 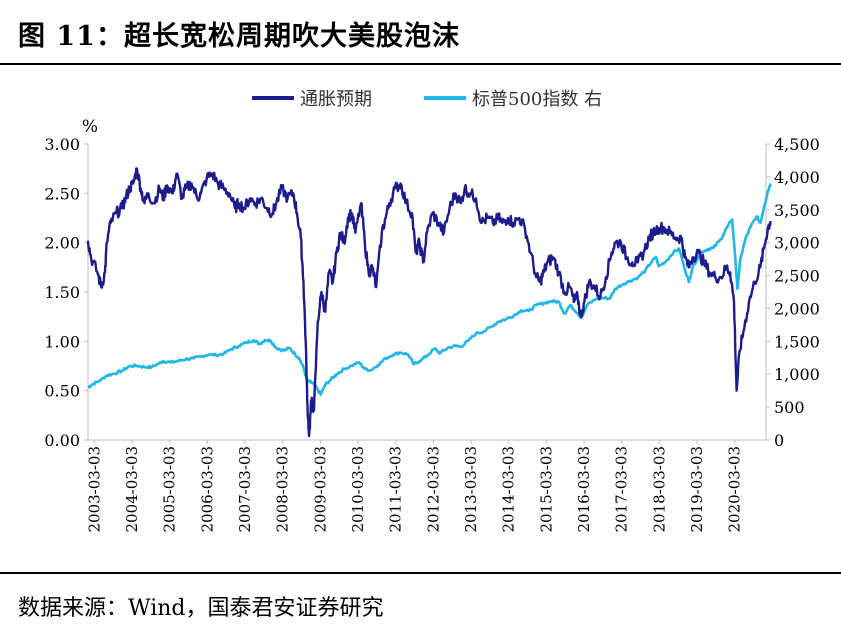 I want to click on y-left-tick-label: 1.50, so click(x=62, y=292).